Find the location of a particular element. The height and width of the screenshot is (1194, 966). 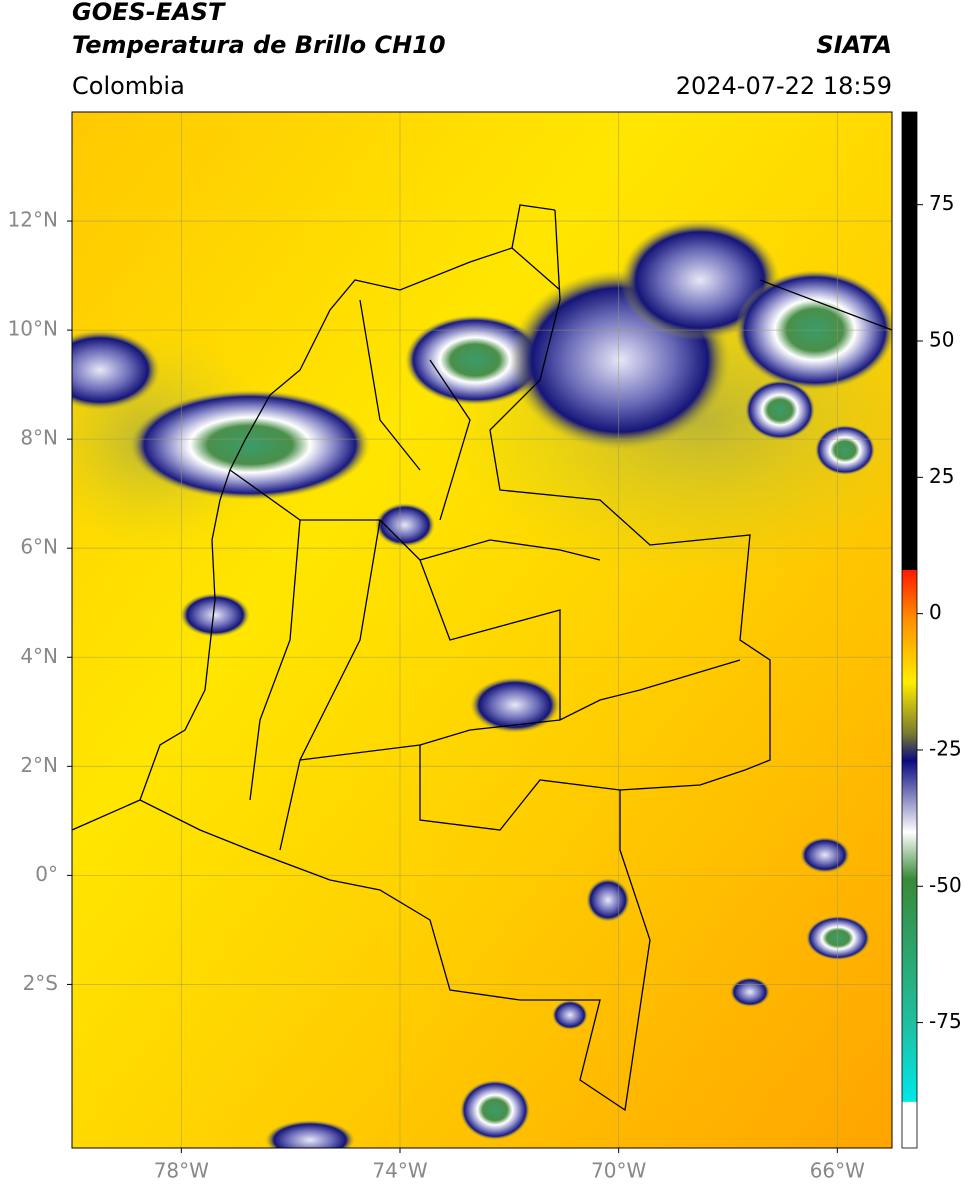

lat-tick-label: 2°N is located at coordinates (39, 765).